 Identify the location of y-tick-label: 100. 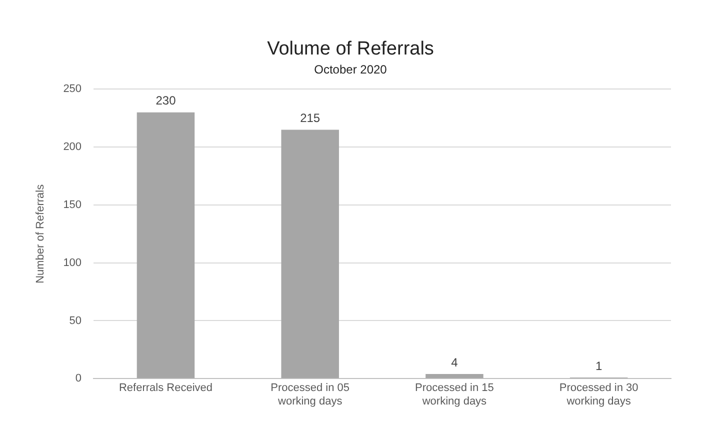
(72, 262).